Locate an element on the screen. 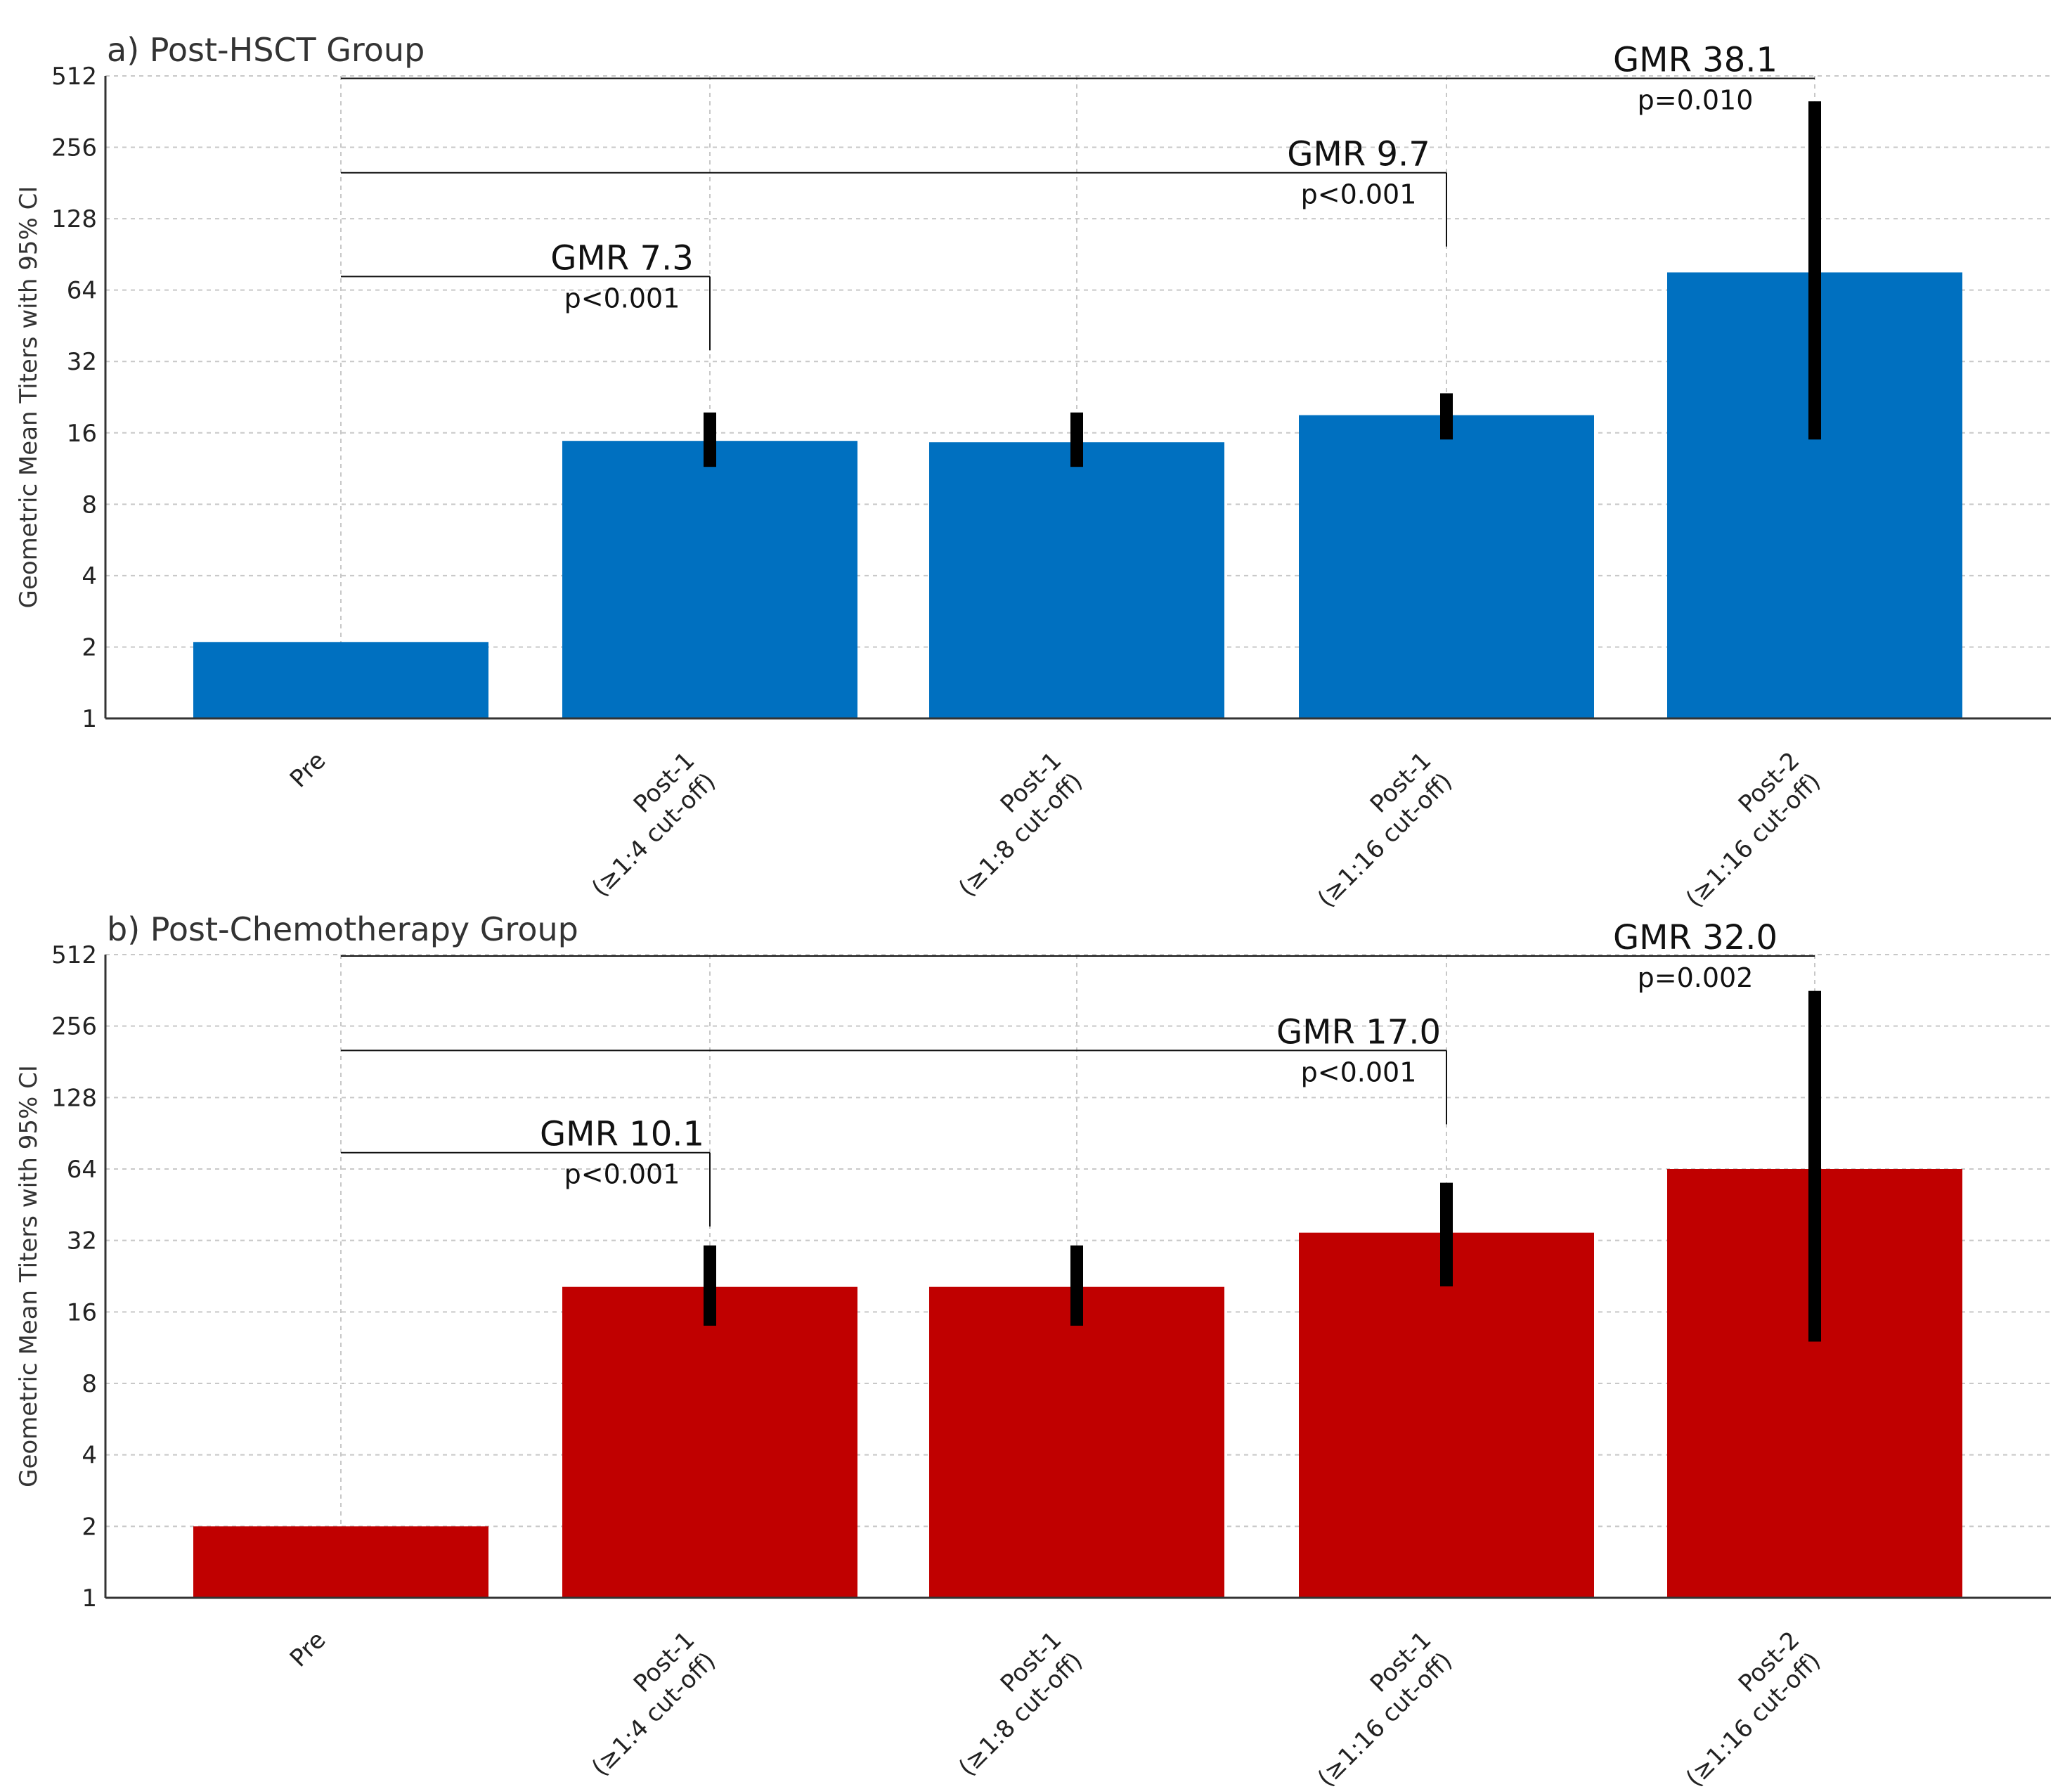 The image size is (2072, 1789). gmr-label: GMR 10.1 is located at coordinates (622, 1135).